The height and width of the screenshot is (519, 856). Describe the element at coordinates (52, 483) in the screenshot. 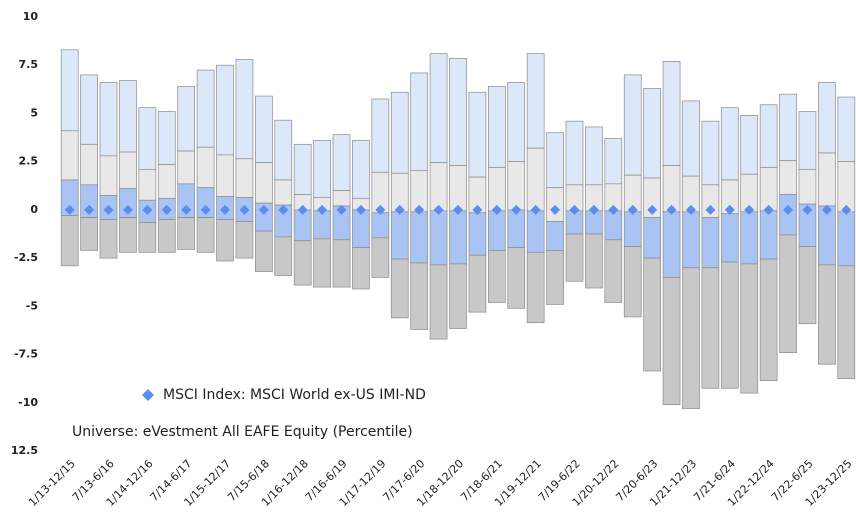

I see `x-tick-label: 1/13-12/15` at that location.